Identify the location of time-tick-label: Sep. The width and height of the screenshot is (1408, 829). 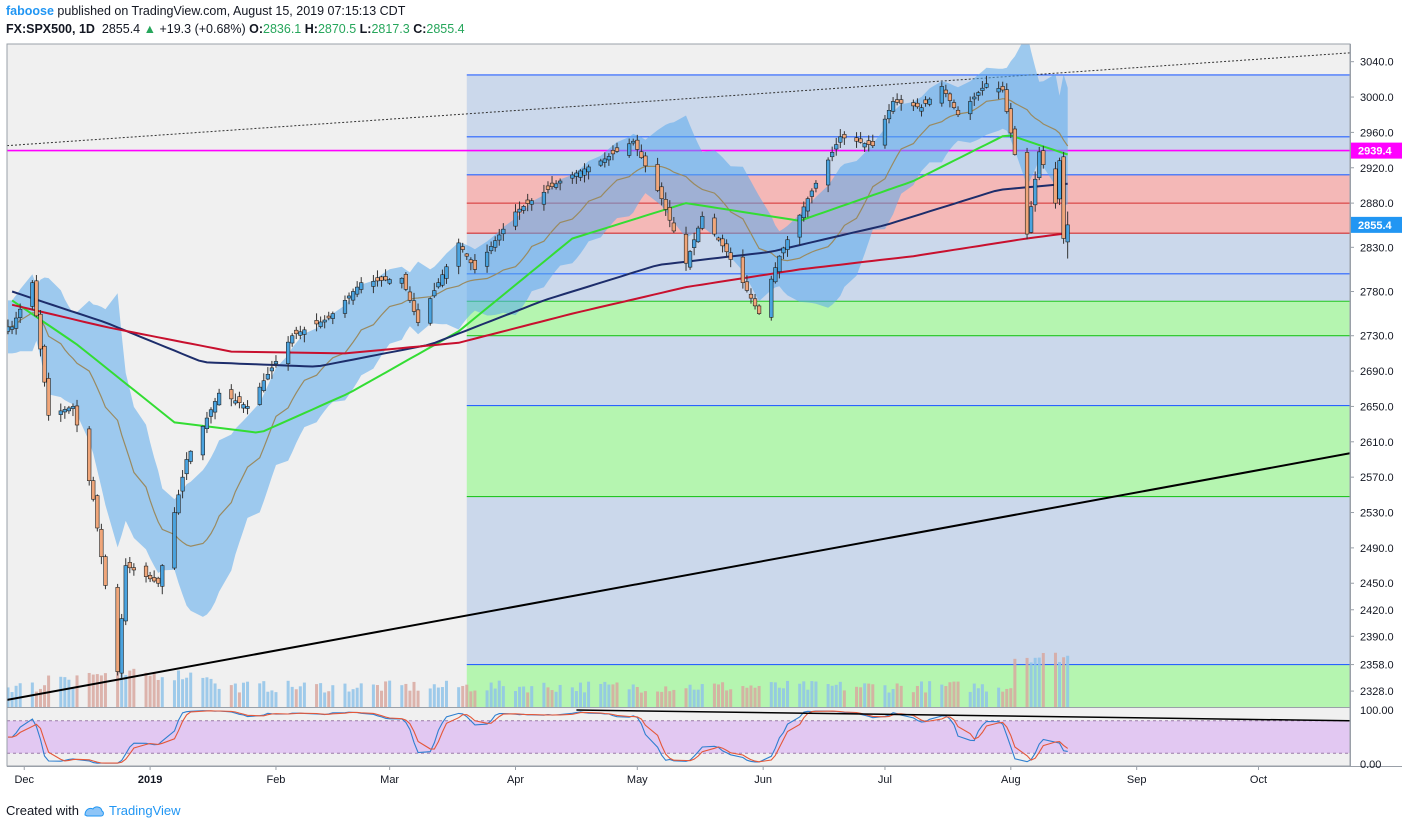
(1137, 780).